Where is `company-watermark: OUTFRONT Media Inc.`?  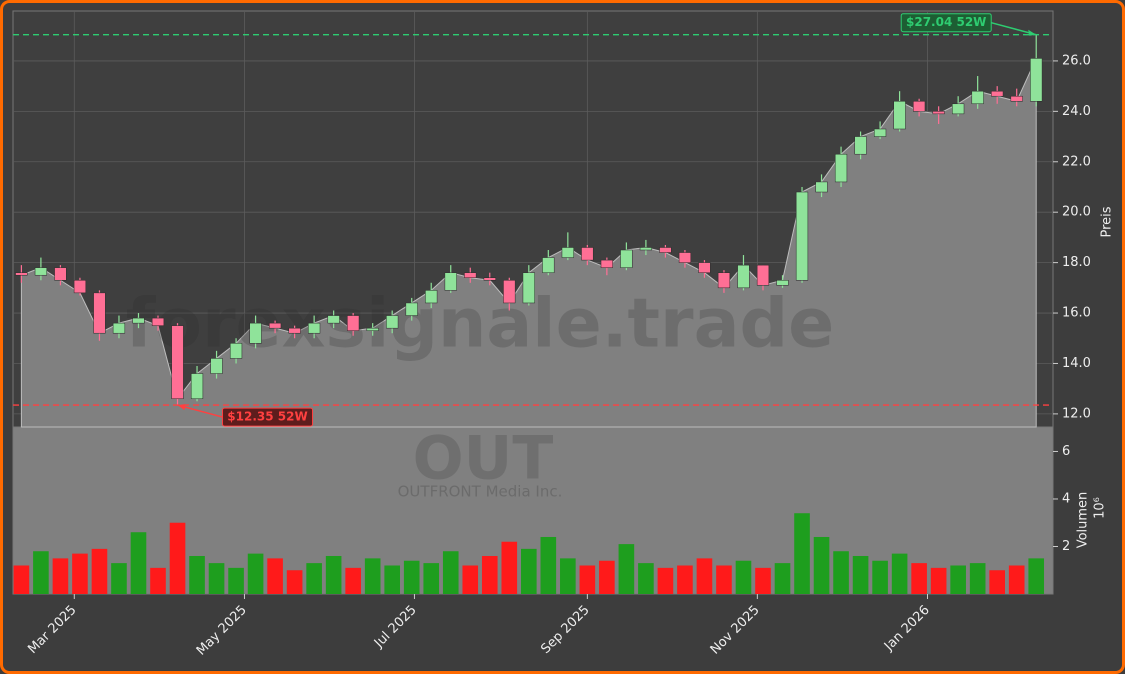 company-watermark: OUTFRONT Media Inc. is located at coordinates (480, 492).